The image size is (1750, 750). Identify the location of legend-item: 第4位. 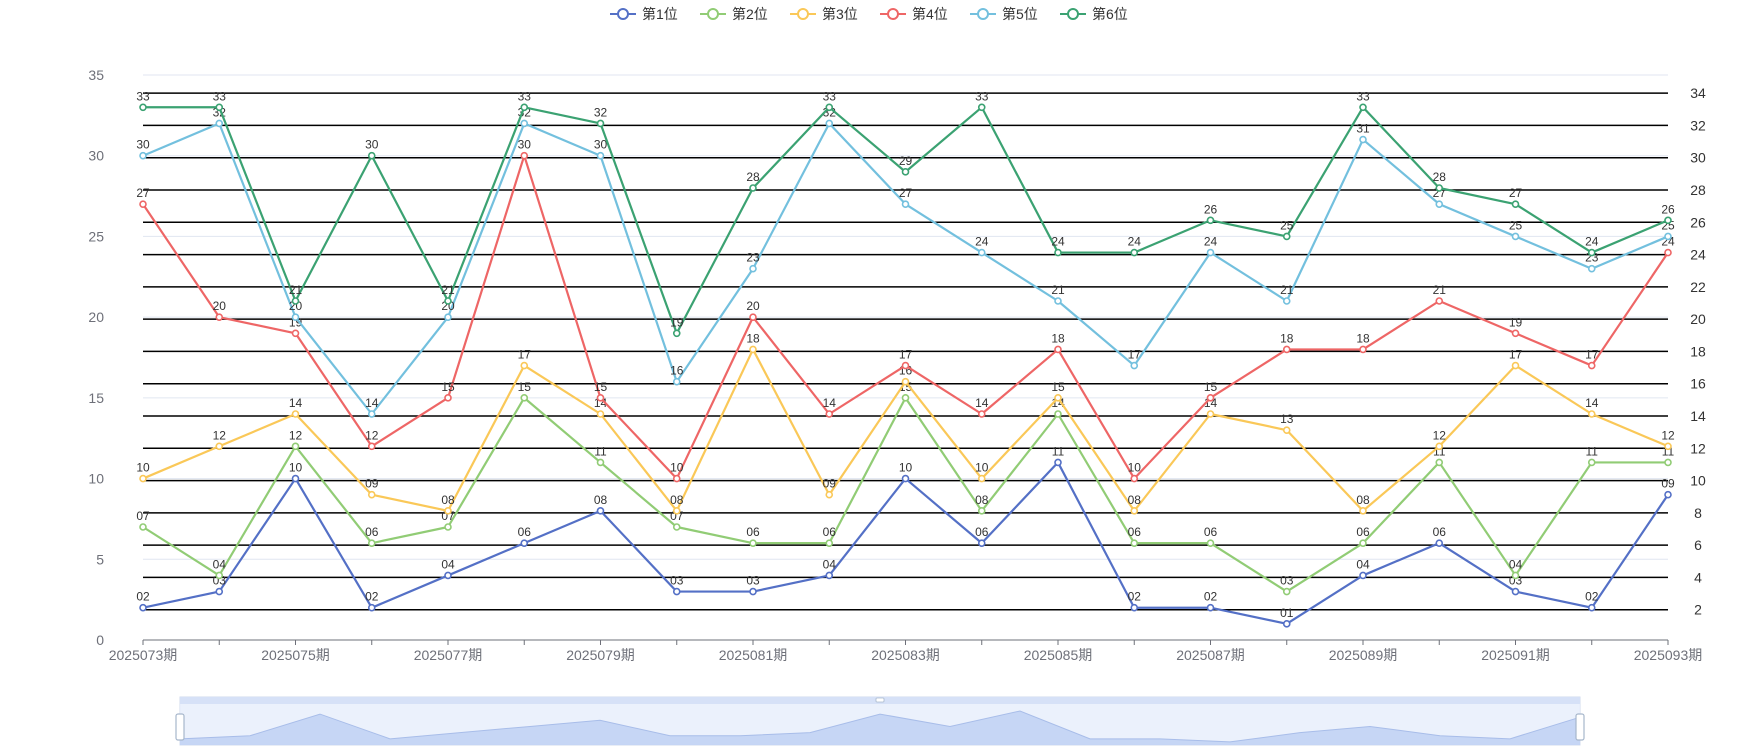
(914, 14).